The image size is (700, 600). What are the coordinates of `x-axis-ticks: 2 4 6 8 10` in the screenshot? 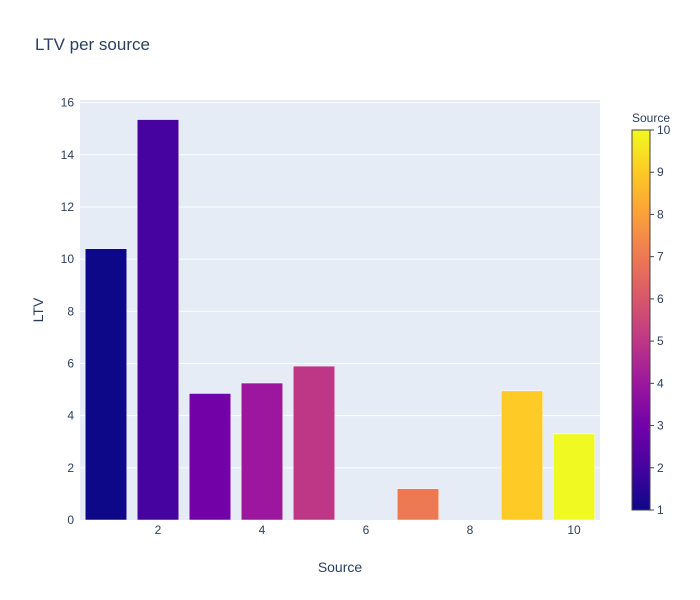 It's located at (368, 530).